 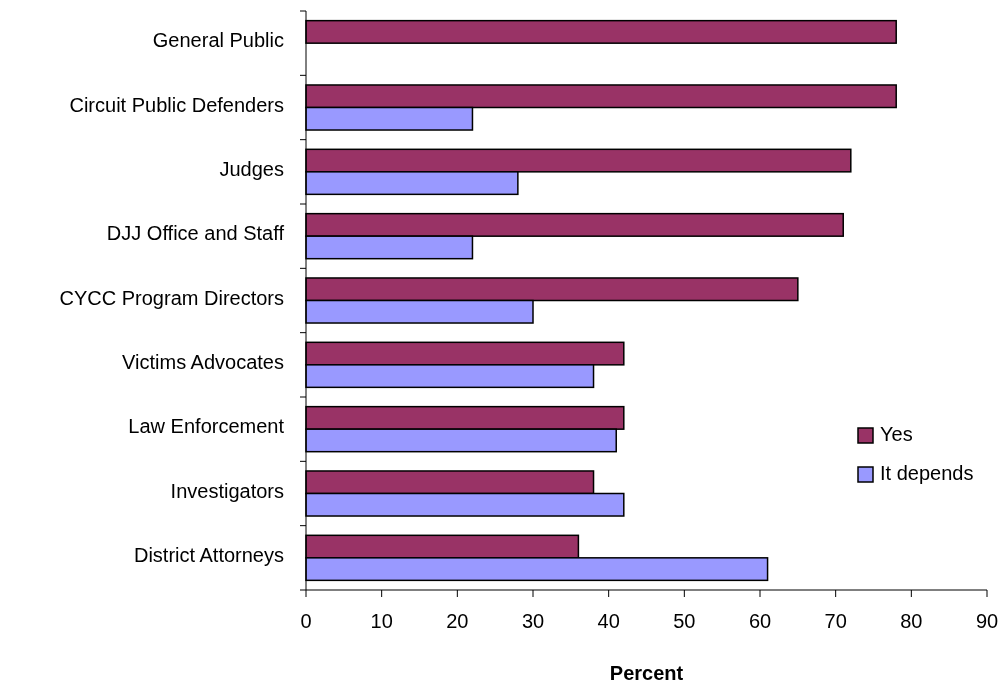 I want to click on legend-label: It depends, so click(x=927, y=473).